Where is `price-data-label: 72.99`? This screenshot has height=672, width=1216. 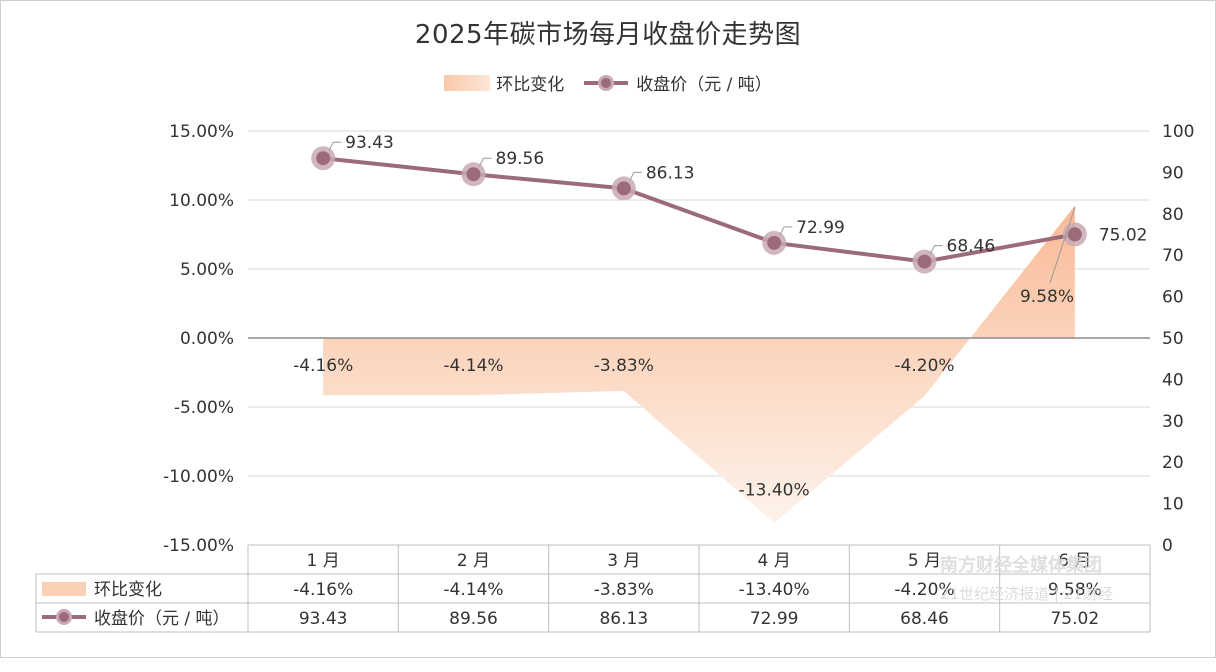 price-data-label: 72.99 is located at coordinates (820, 228).